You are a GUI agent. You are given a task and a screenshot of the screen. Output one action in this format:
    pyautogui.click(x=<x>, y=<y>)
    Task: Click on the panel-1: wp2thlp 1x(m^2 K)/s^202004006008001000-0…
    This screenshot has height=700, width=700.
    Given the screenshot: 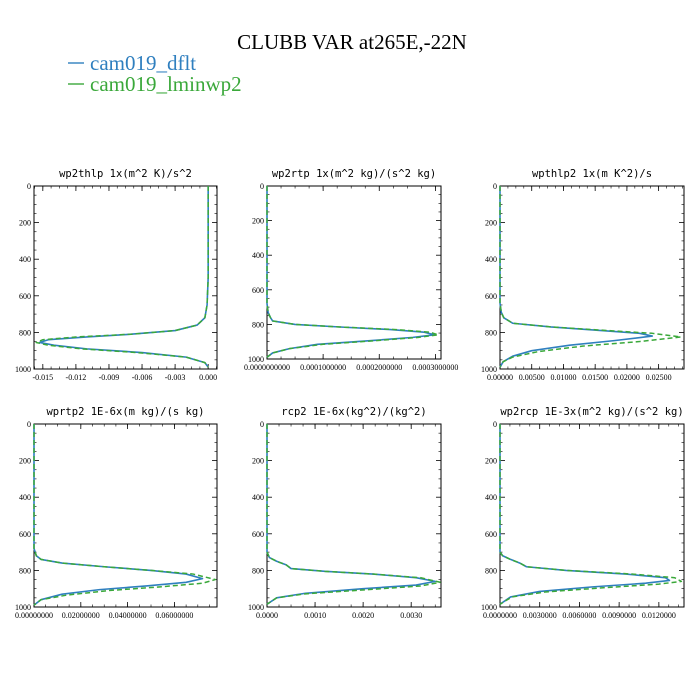 What is the action you would take?
    pyautogui.click(x=116, y=275)
    